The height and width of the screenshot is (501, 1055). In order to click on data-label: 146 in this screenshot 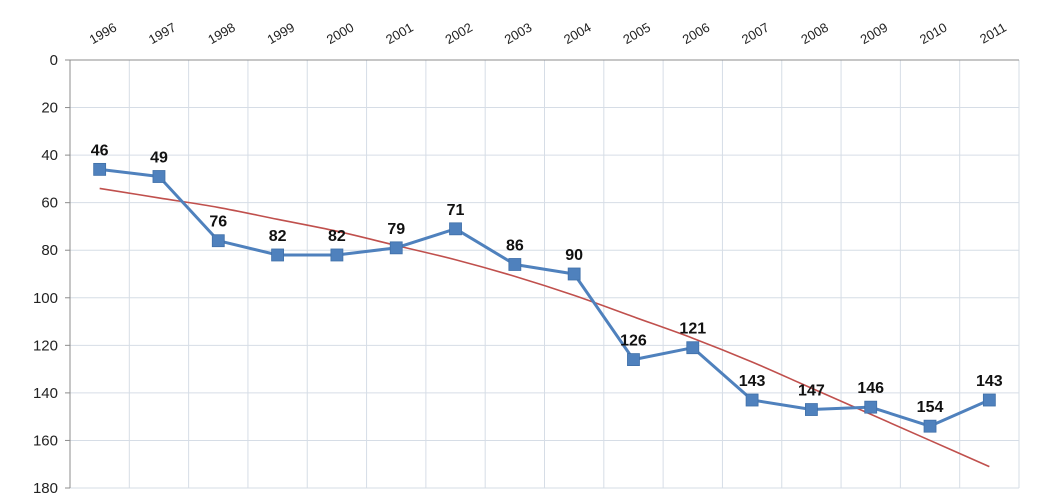, I will do `click(870, 388)`.